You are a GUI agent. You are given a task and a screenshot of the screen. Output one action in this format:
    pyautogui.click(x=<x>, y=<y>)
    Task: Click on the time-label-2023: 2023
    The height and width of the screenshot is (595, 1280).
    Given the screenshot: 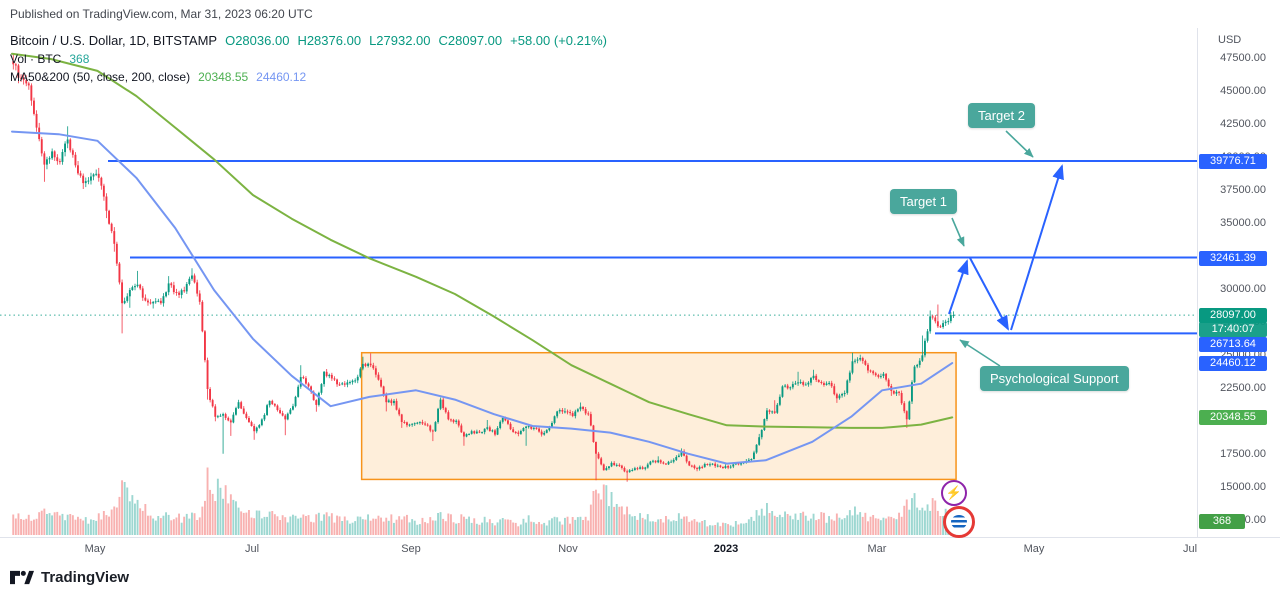 What is the action you would take?
    pyautogui.click(x=726, y=549)
    